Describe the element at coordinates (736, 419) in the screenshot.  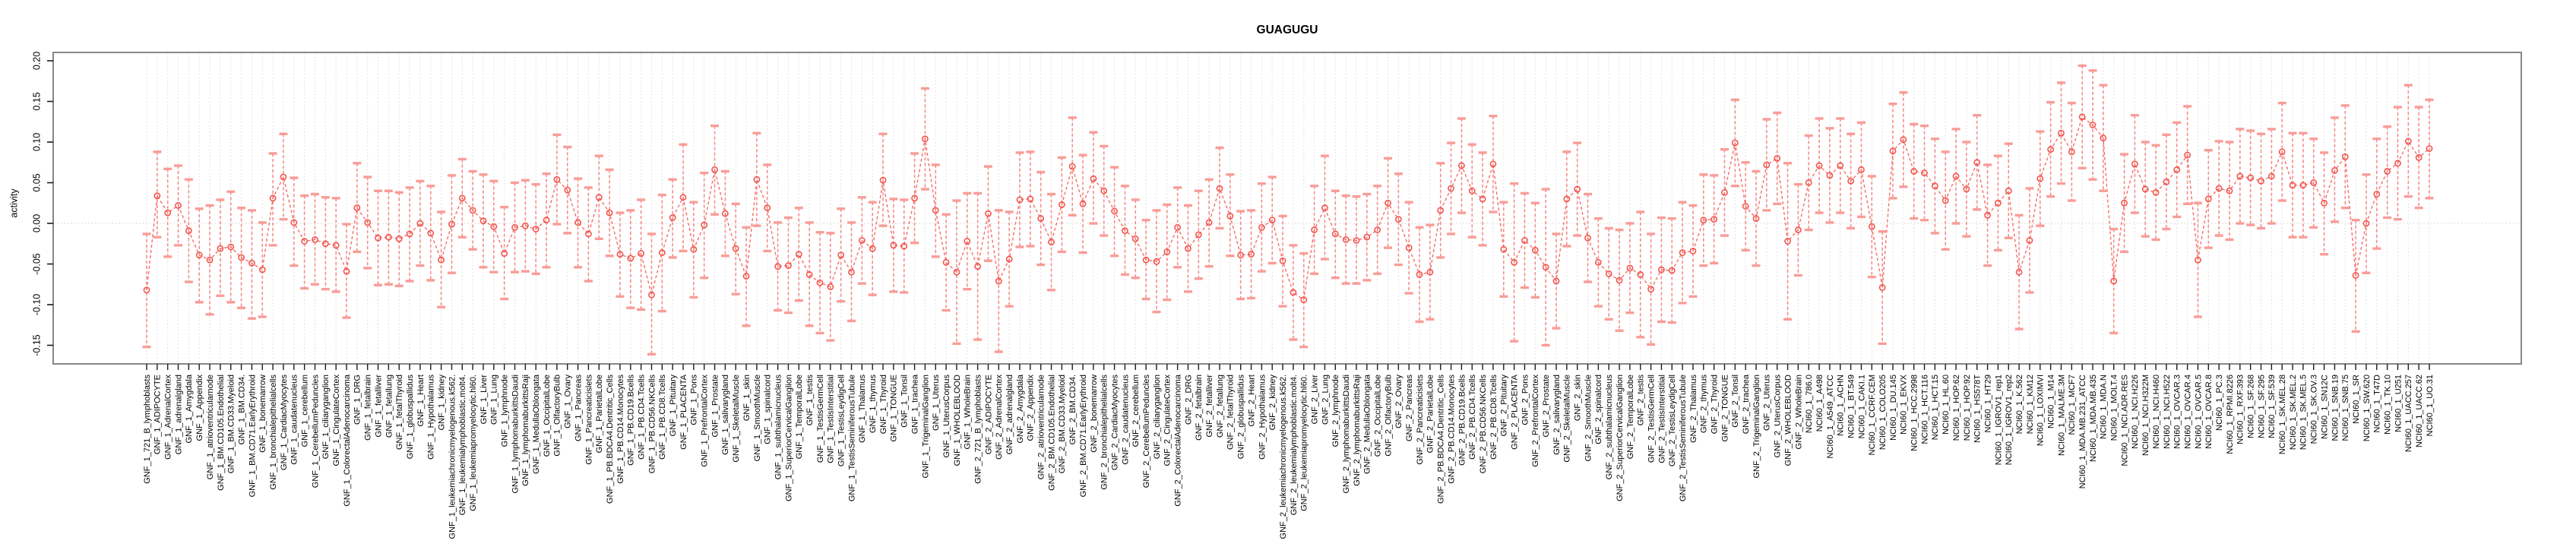
I see `x-tick-label: GNF_1_SkeletalMuscle` at that location.